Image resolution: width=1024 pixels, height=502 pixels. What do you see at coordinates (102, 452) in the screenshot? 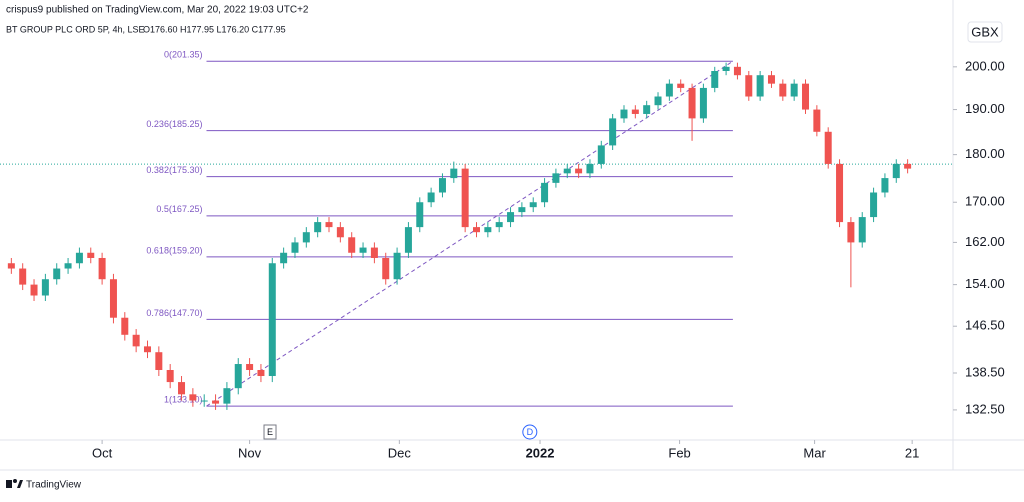
I see `x-tick-label: Oct` at bounding box center [102, 452].